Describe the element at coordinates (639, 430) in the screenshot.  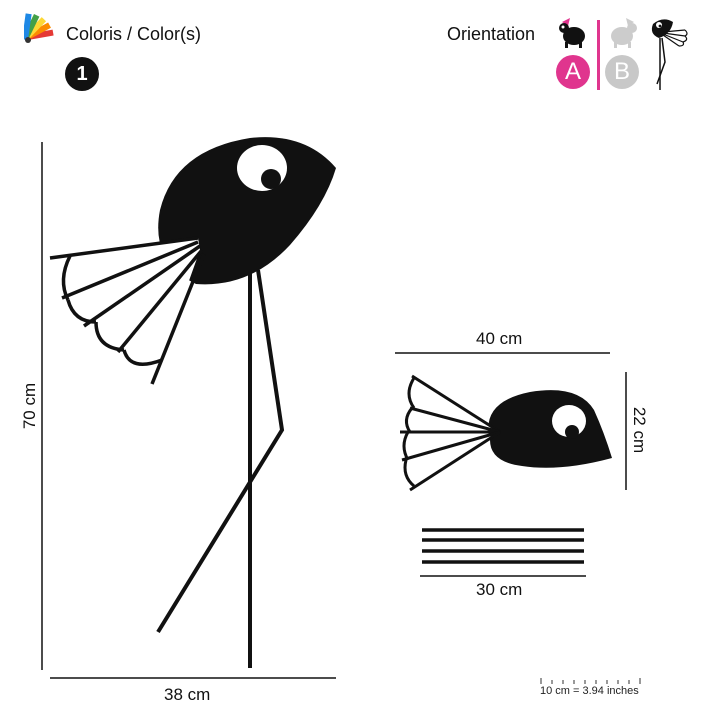
I see `head-height-label: 22 cm` at that location.